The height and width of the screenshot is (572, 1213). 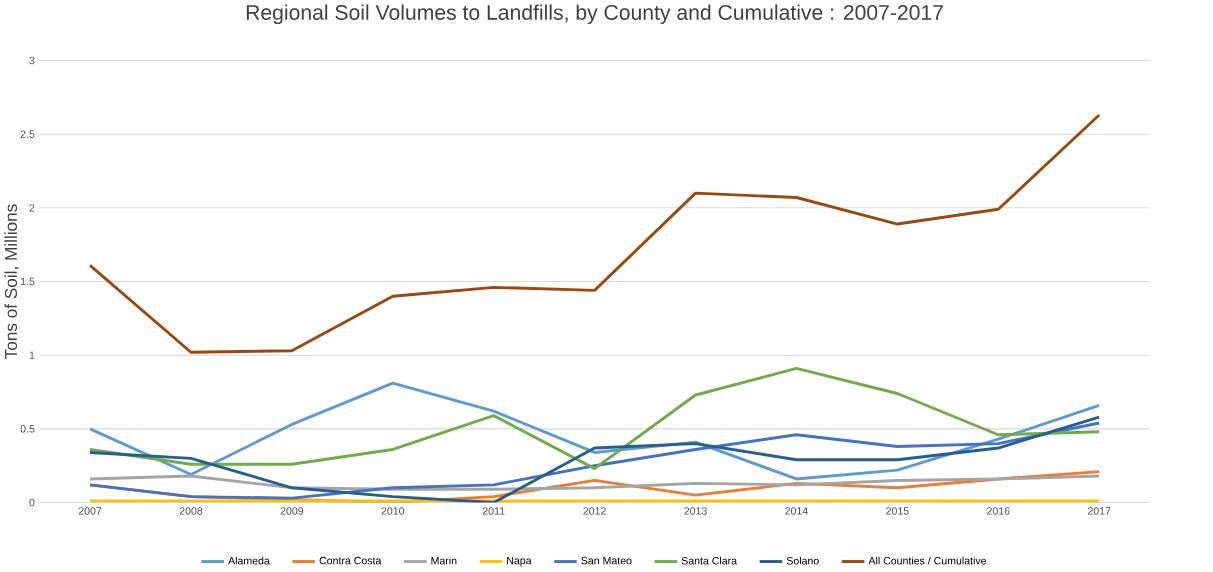 What do you see at coordinates (32, 502) in the screenshot?
I see `y-tick-label: 0` at bounding box center [32, 502].